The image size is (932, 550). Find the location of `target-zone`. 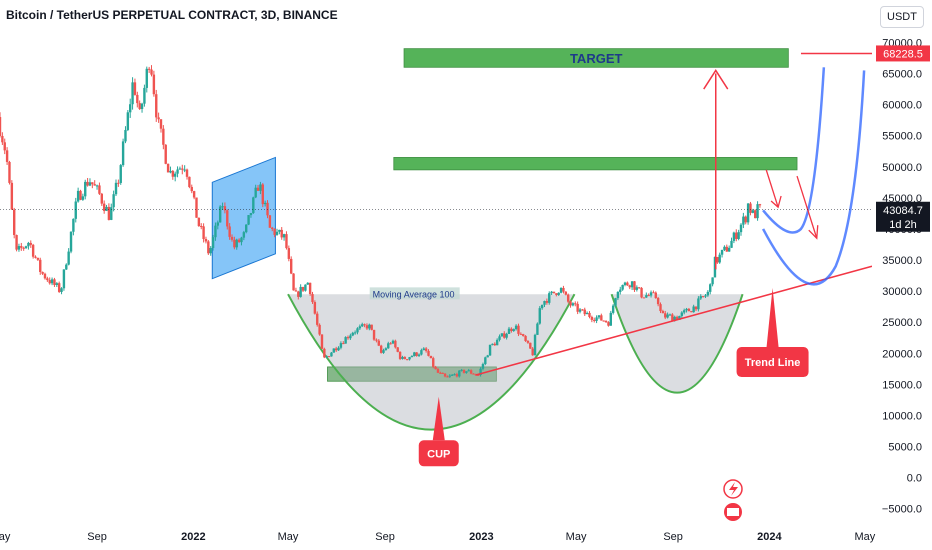

target-zone is located at coordinates (596, 58).